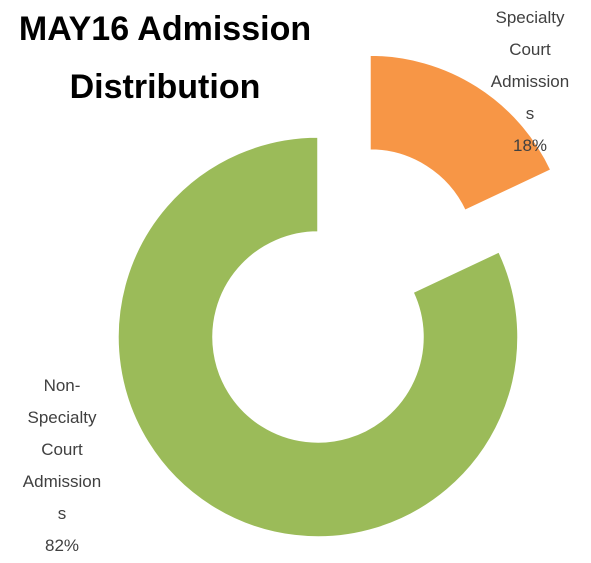  Describe the element at coordinates (62, 449) in the screenshot. I see `category-label: Non-Specialty Court Admissions` at that location.